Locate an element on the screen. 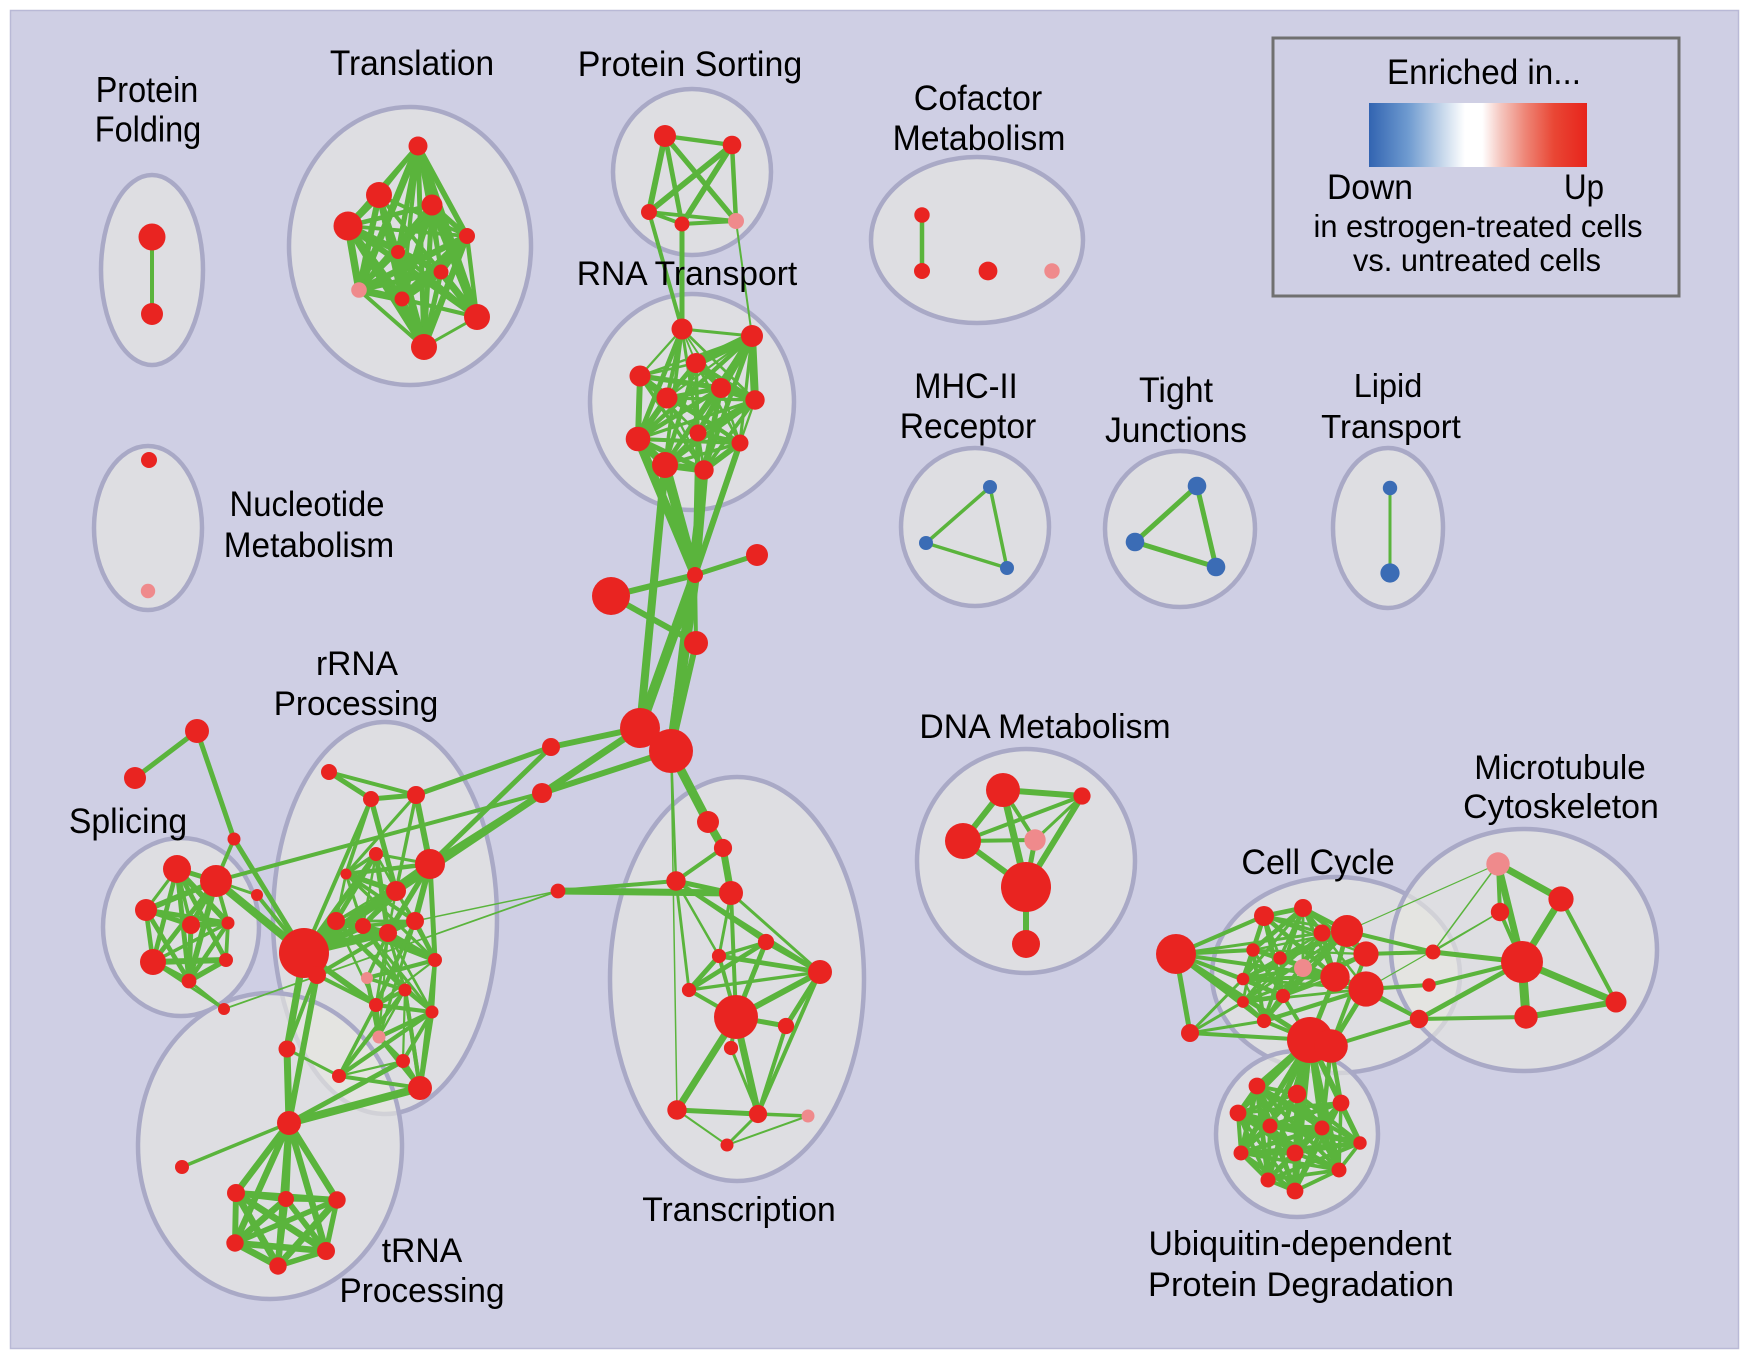  svg-text: Up is located at coordinates (1584, 187).